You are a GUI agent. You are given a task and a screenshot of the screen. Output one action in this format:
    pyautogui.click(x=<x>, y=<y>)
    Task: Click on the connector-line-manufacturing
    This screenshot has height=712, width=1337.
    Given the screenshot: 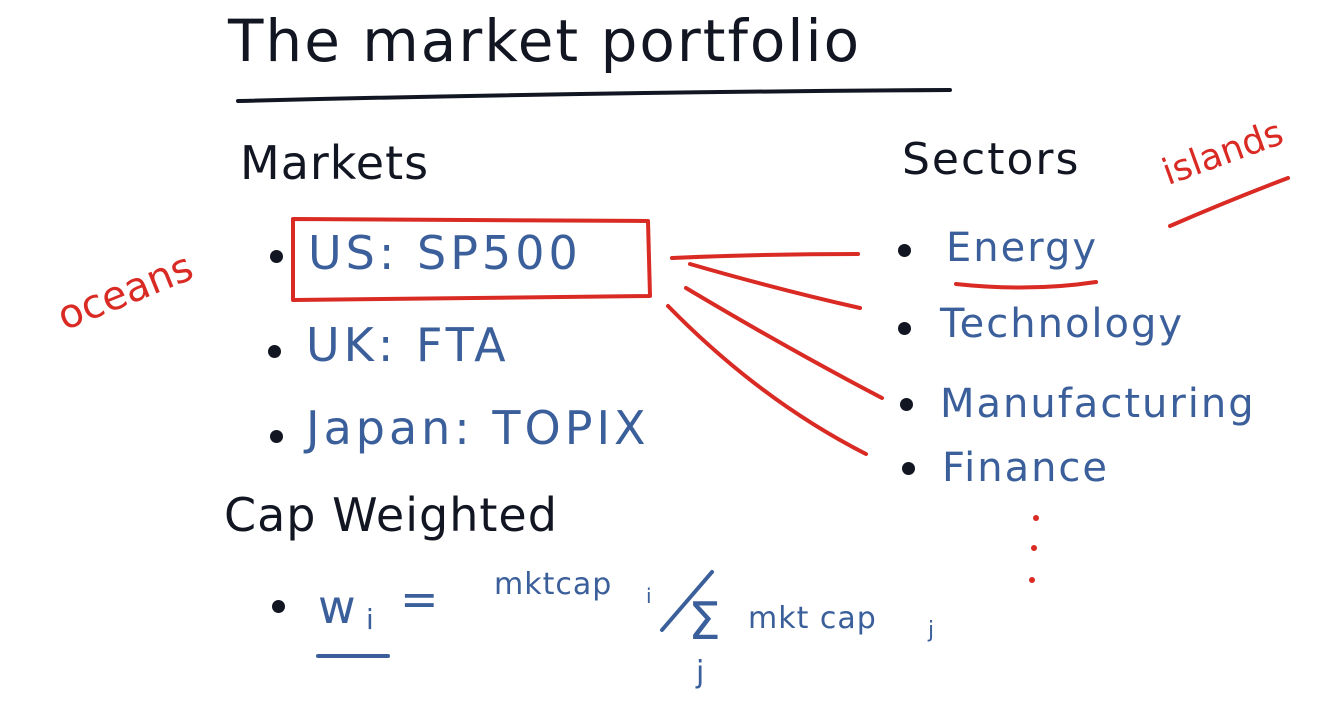 What is the action you would take?
    pyautogui.click(x=784, y=343)
    